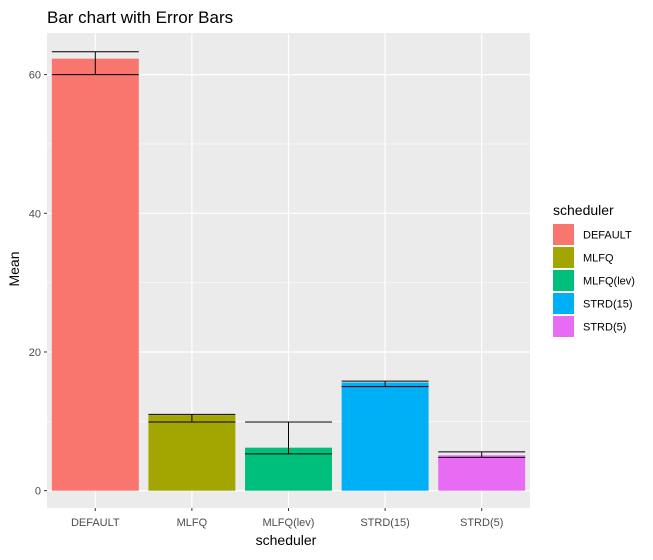  Describe the element at coordinates (95, 523) in the screenshot. I see `x-tick-label: DEFAULT` at that location.